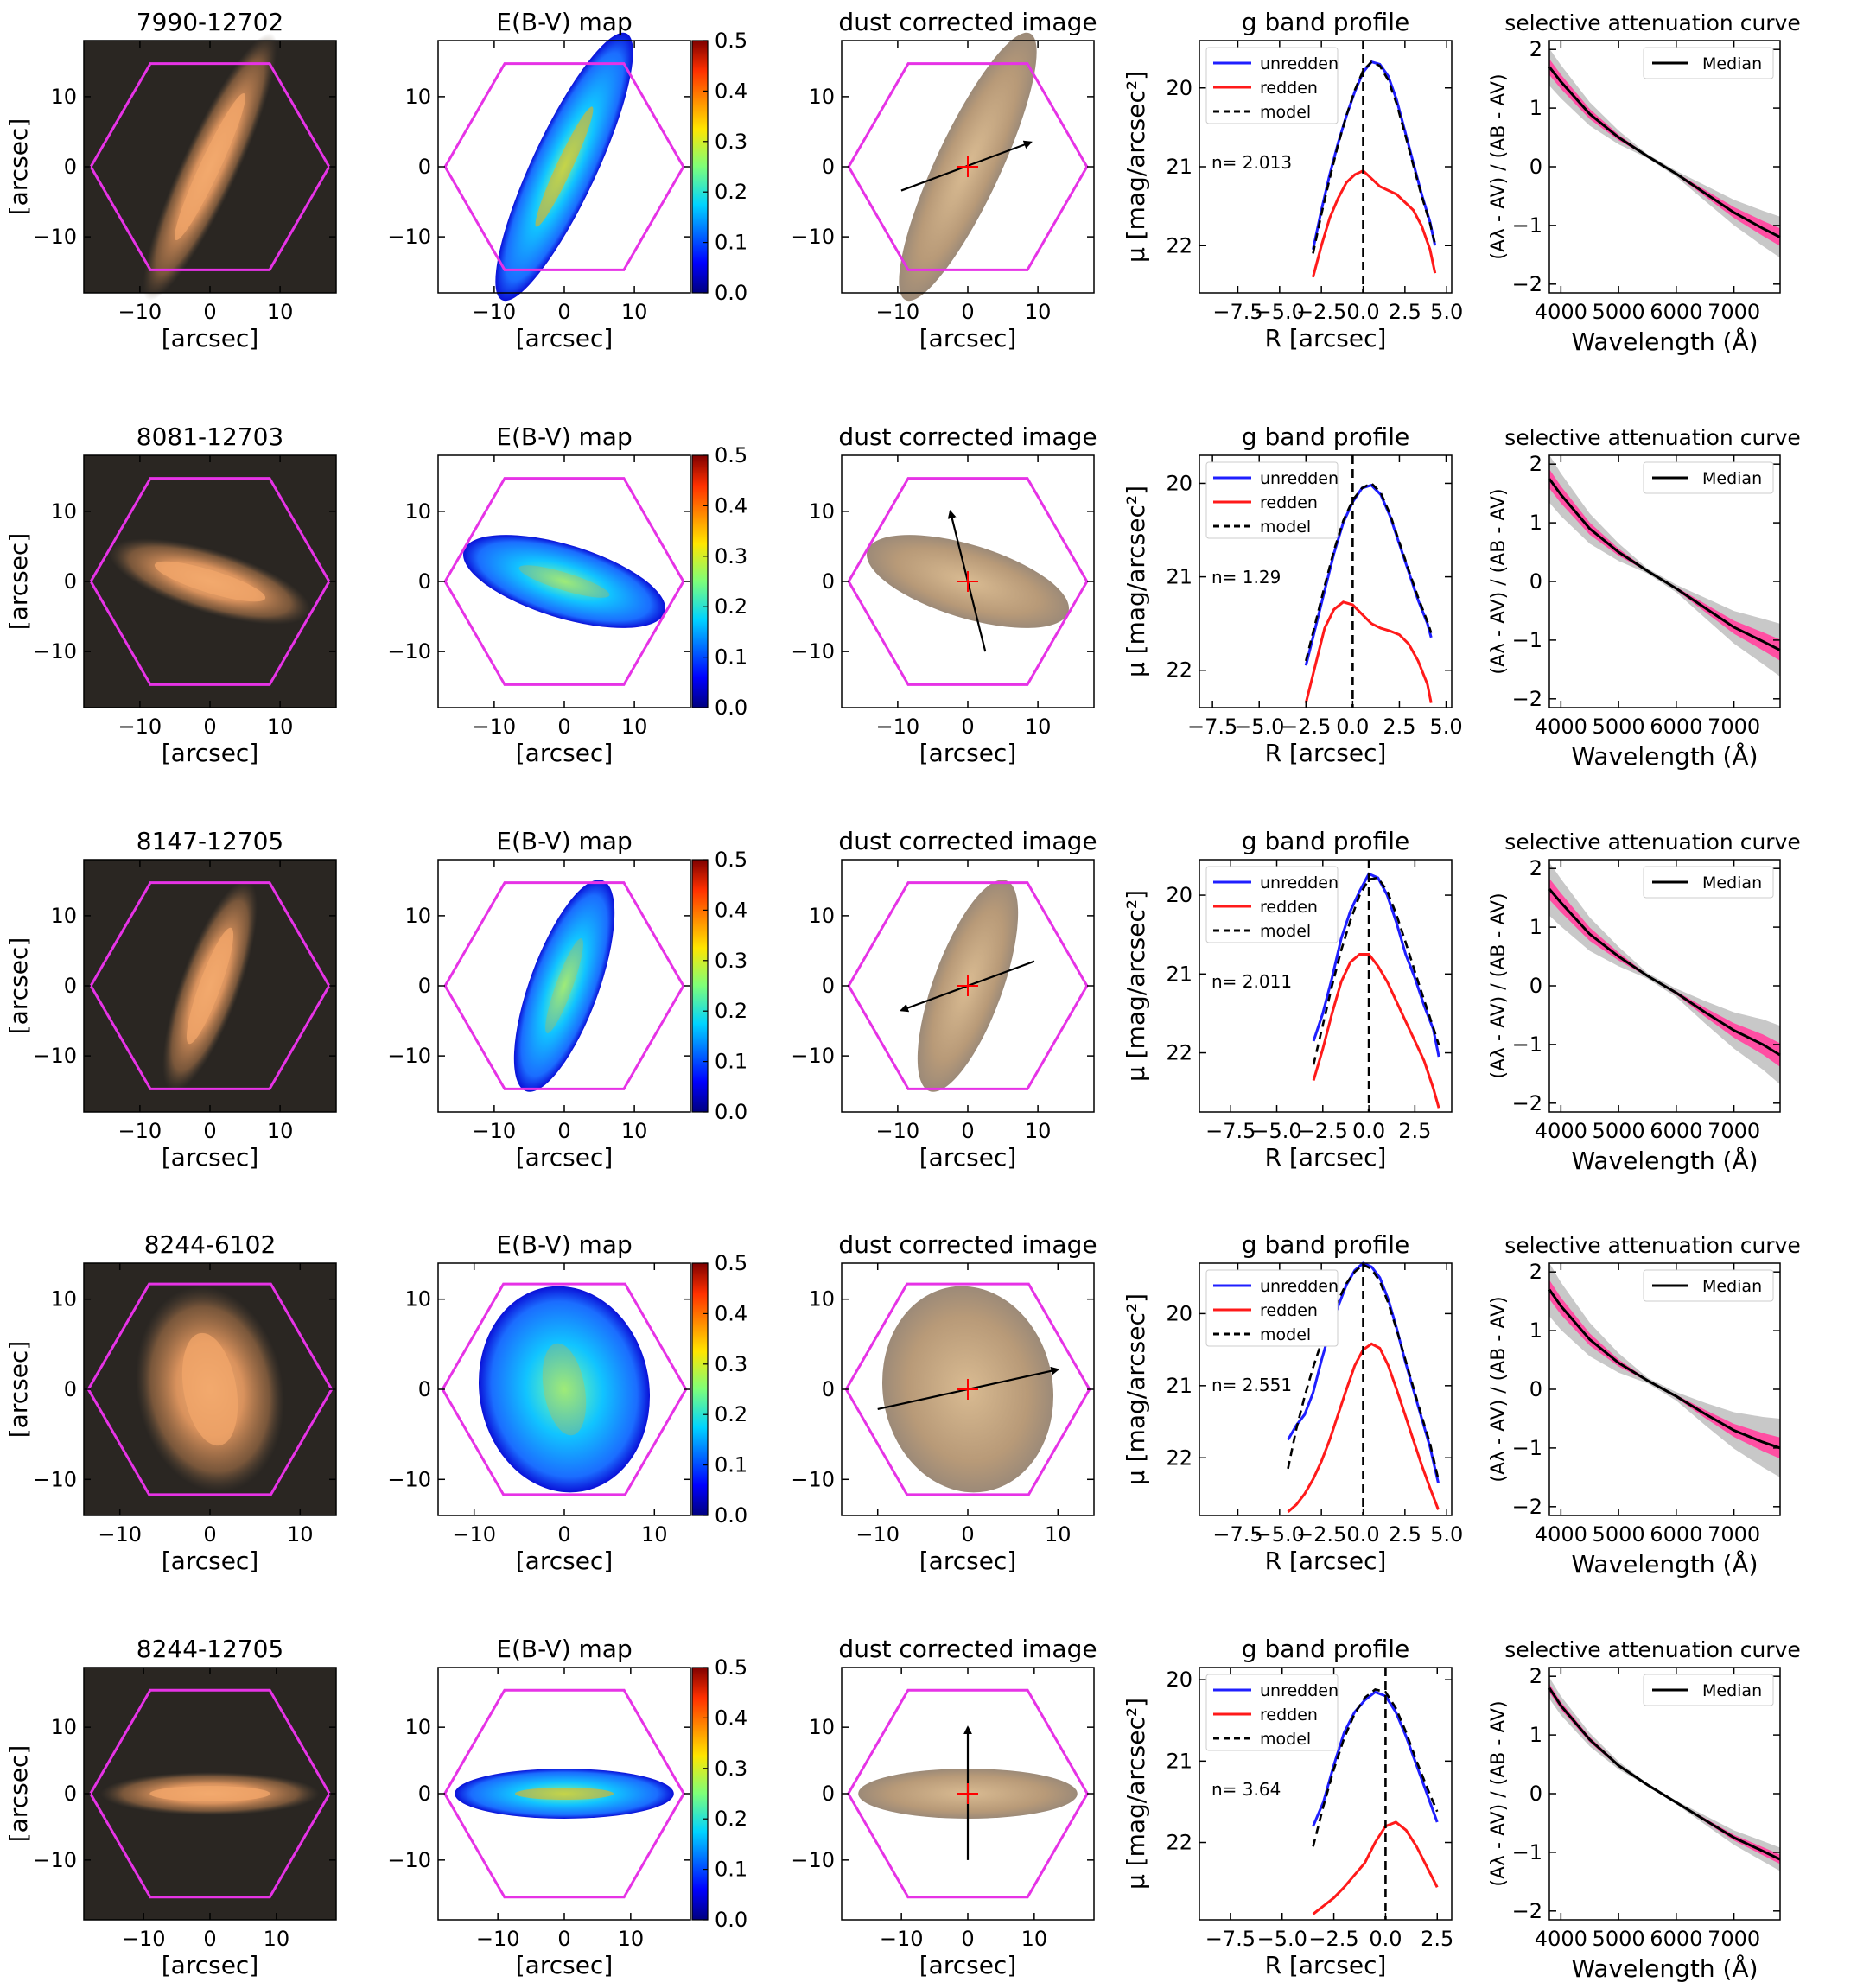  I want to click on image-ytick-label: −10, so click(55, 1479).